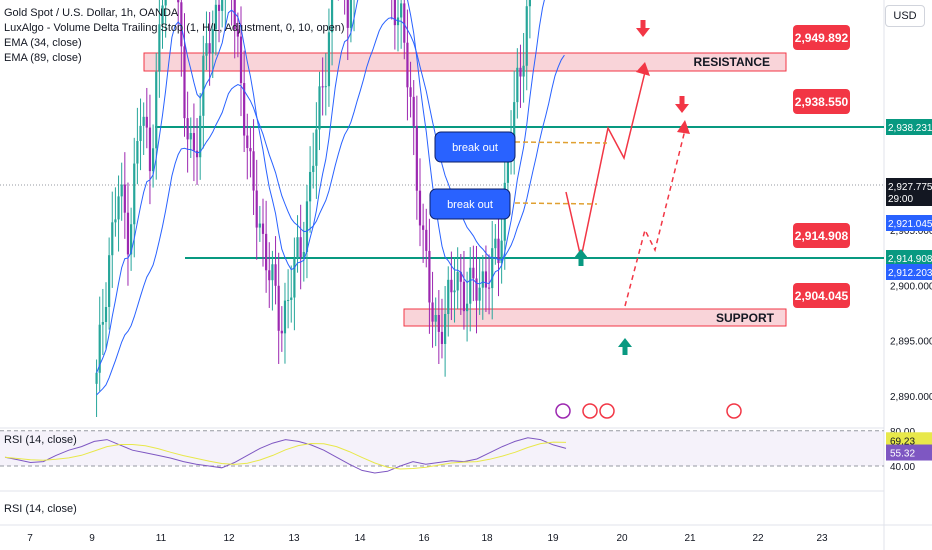 This screenshot has width=932, height=550. I want to click on badge-current-price-text: 2,927.775, so click(910, 187).